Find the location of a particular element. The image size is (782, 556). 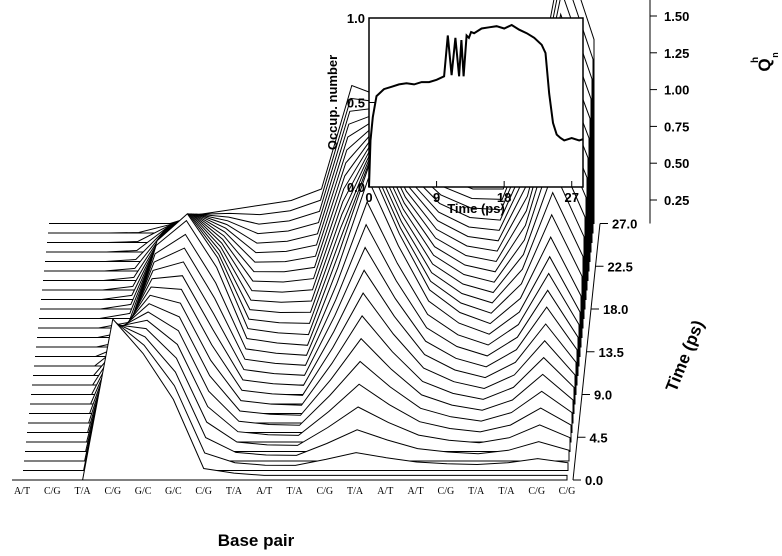

time-tick-label: 4.5 is located at coordinates (599, 437).